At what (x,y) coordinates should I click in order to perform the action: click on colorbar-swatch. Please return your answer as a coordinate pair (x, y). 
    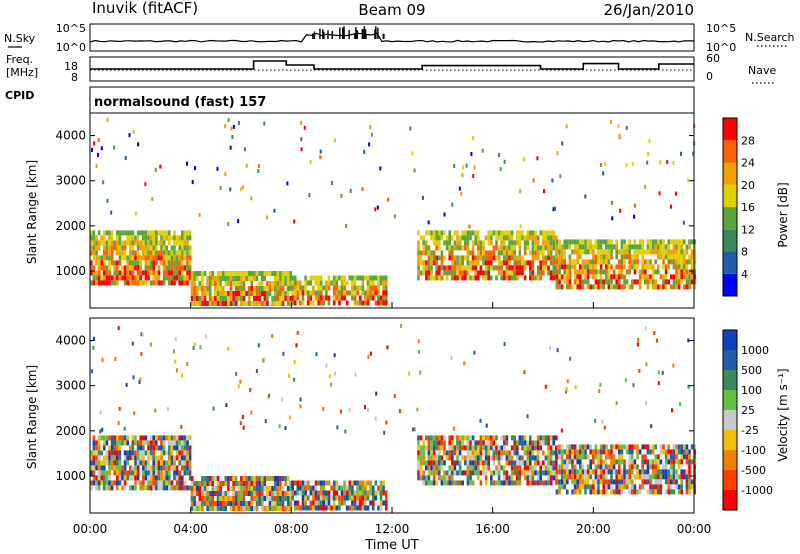
    Looking at the image, I should click on (730, 129).